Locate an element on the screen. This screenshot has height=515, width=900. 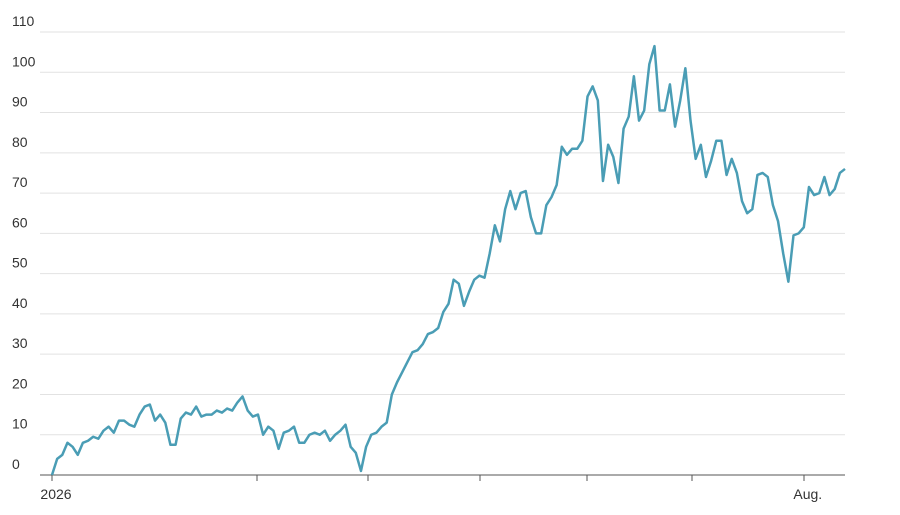
x-tick-label: Aug. is located at coordinates (807, 494).